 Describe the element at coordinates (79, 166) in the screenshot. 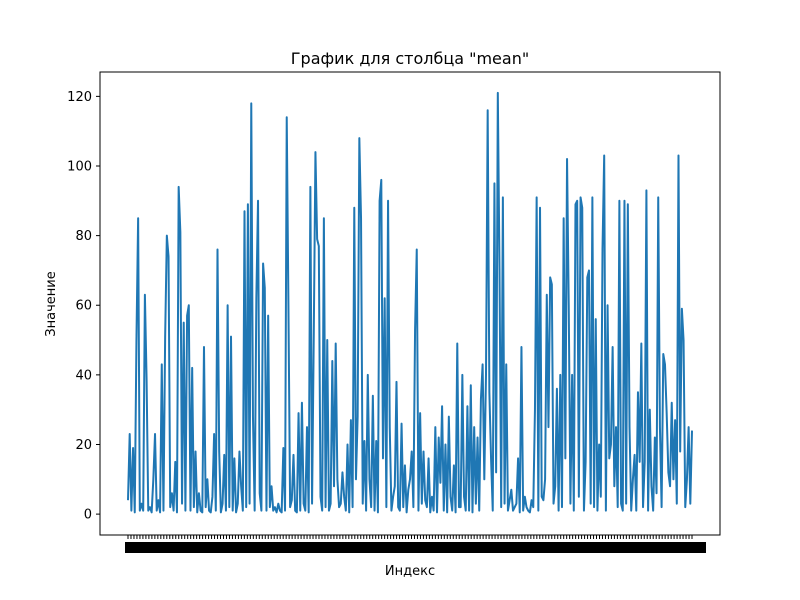

I see `y-tick-label: 100` at that location.